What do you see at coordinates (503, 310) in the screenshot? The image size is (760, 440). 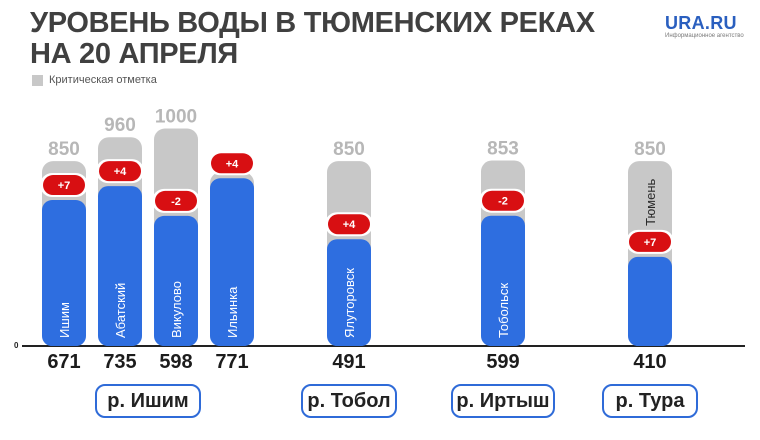 I see `station-label: Тобольск` at bounding box center [503, 310].